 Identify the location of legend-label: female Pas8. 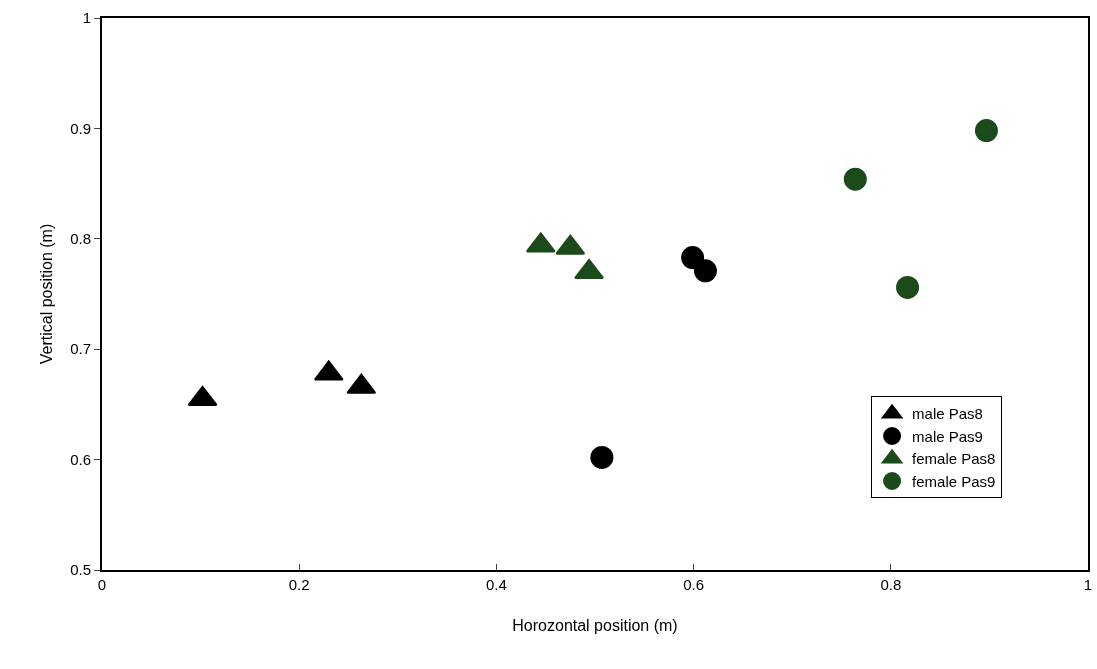
(954, 459).